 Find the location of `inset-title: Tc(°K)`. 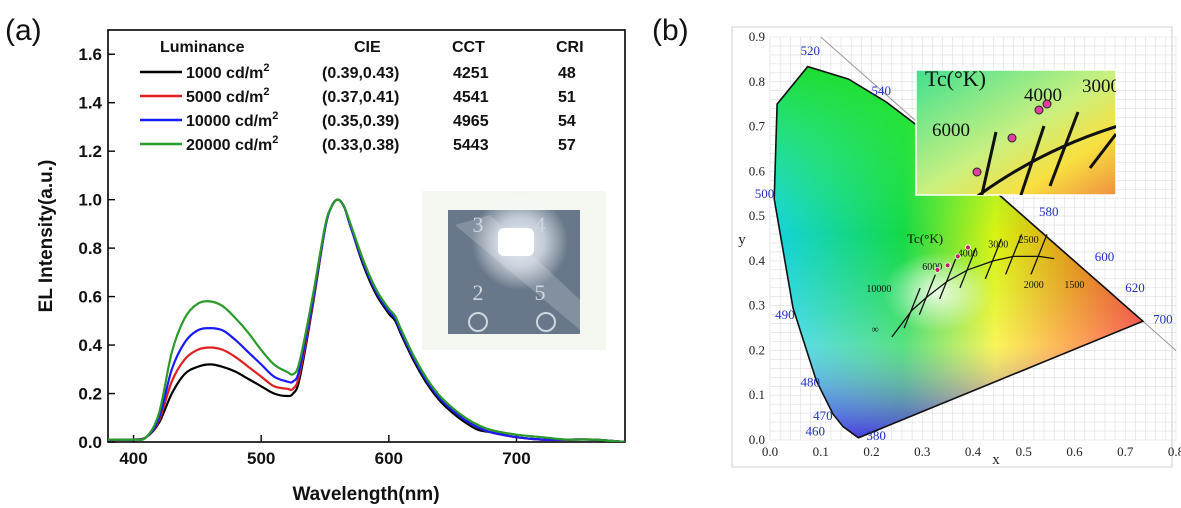

inset-title: Tc(°K) is located at coordinates (955, 78).